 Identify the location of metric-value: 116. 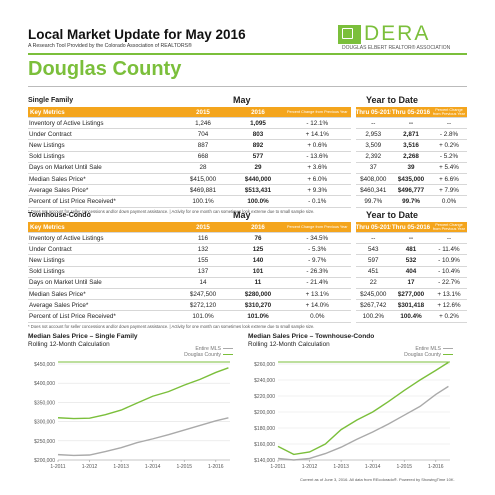
(203, 238).